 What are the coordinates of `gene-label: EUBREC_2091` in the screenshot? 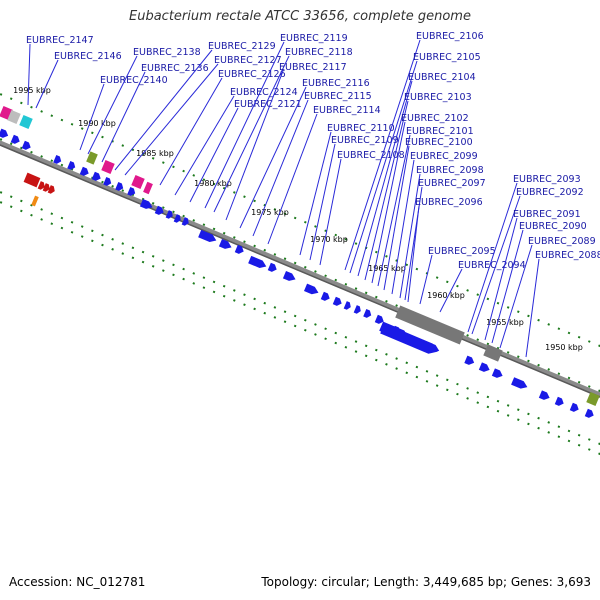 It's located at (547, 214).